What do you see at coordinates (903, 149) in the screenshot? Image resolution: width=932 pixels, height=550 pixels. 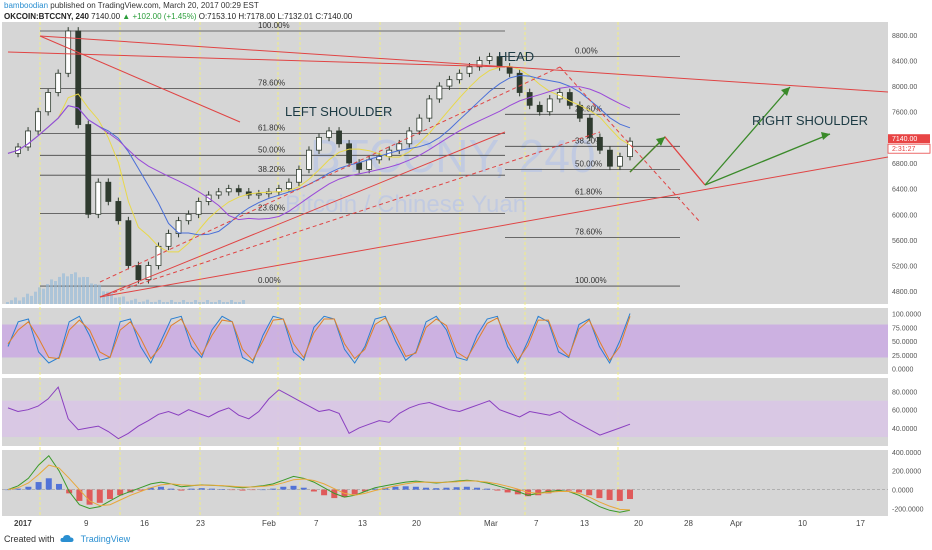 I see `countdown-tag-label: 2:31:27` at bounding box center [903, 149].